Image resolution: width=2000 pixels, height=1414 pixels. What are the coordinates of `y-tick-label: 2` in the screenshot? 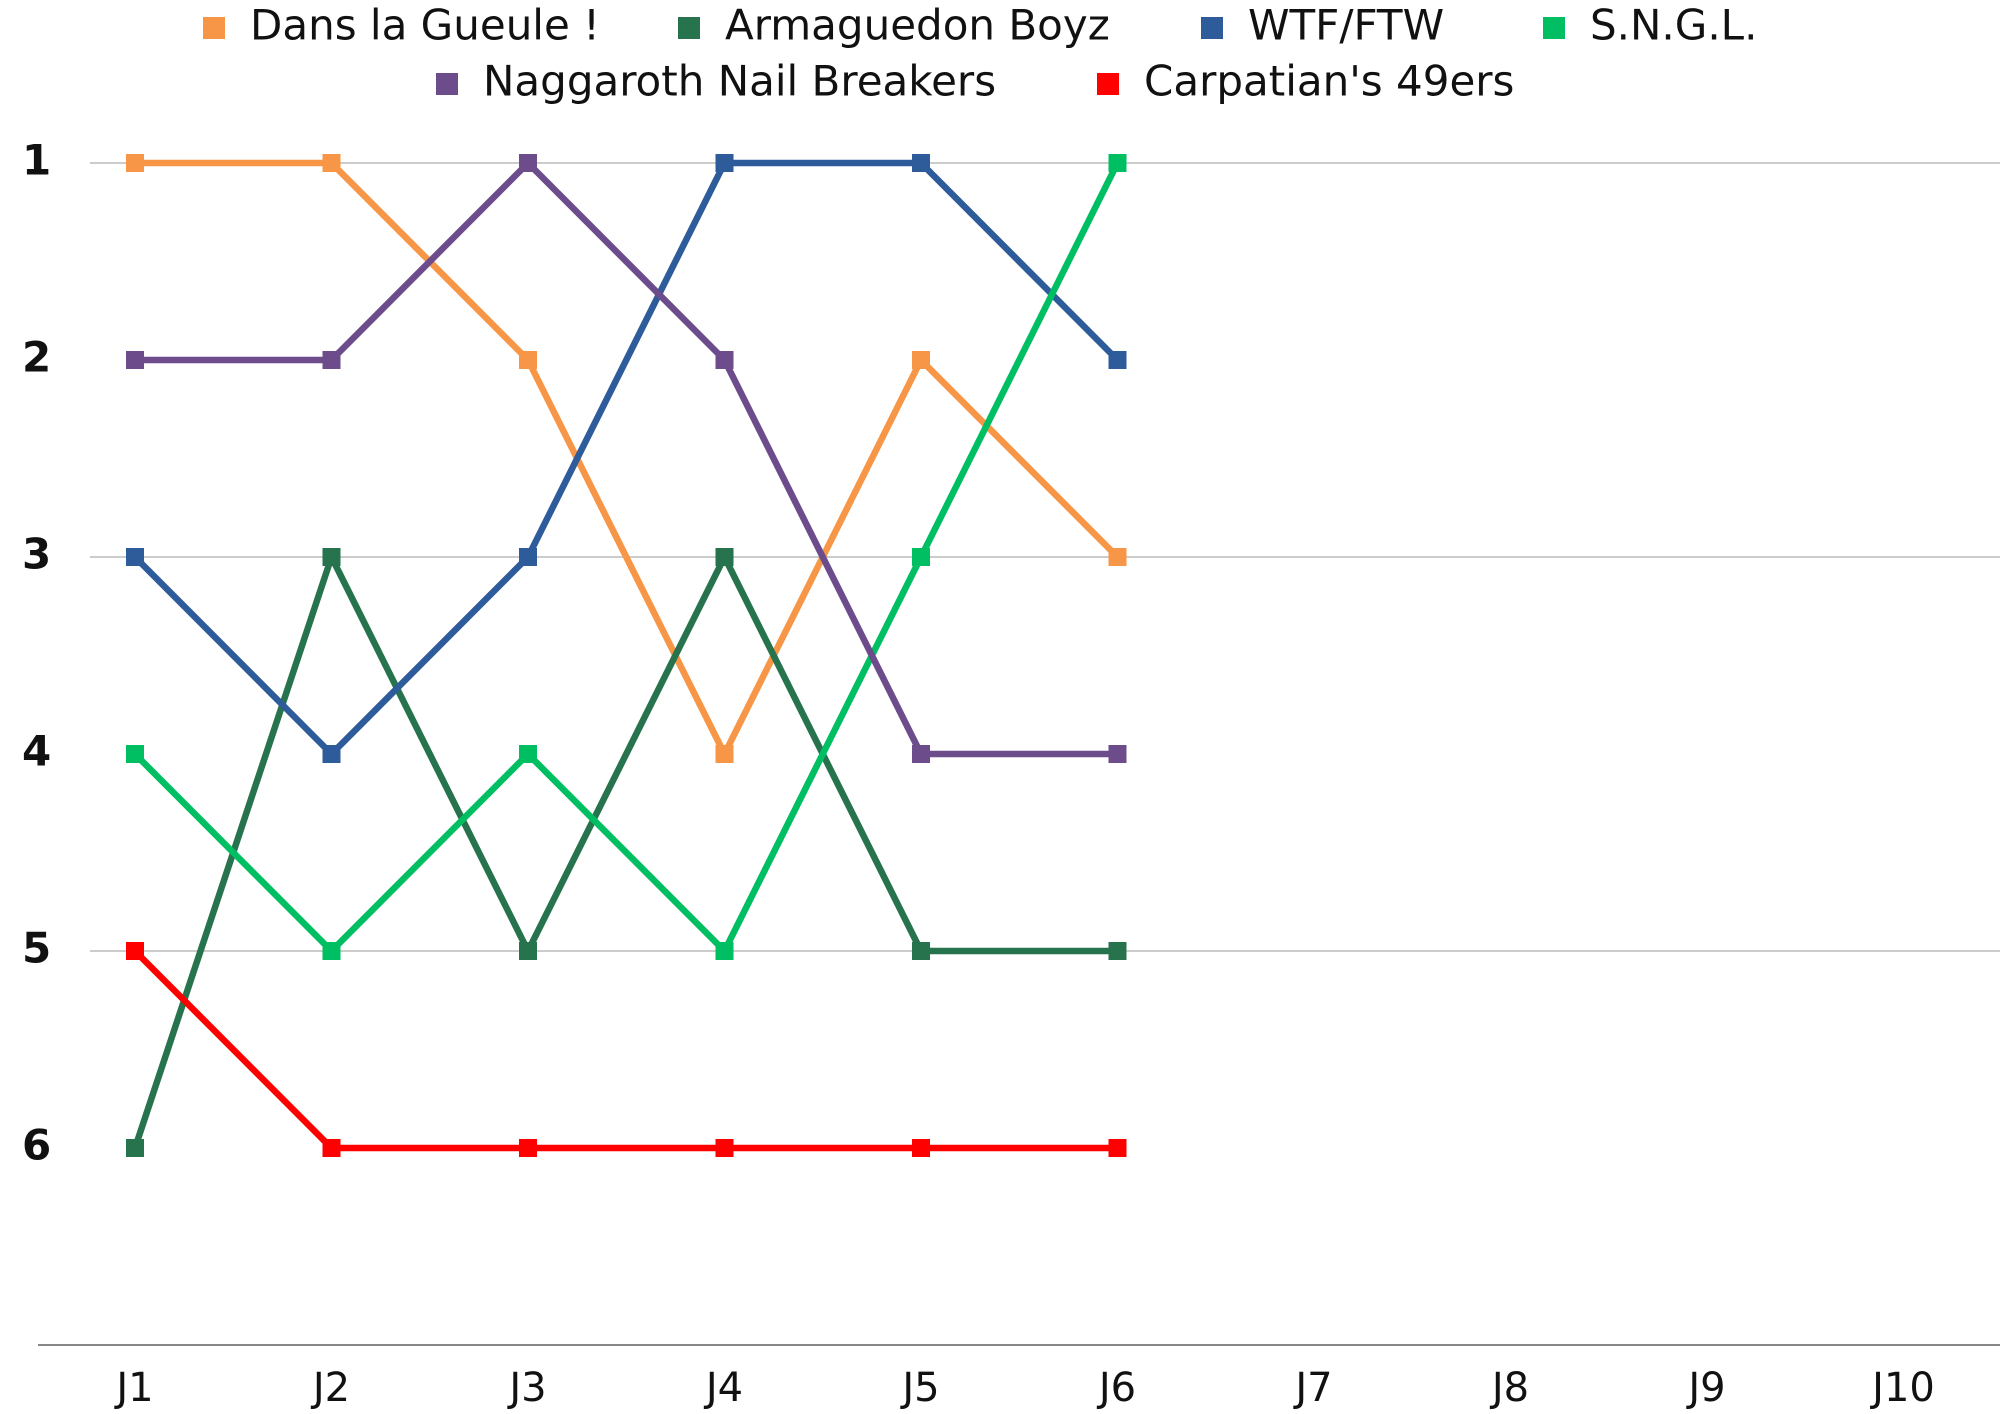 It's located at (36, 357).